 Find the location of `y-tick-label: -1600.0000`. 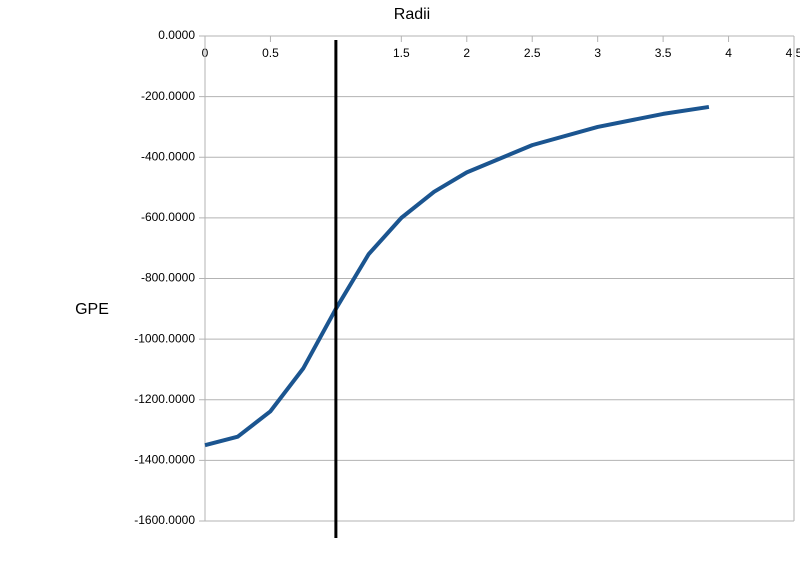

y-tick-label: -1600.0000 is located at coordinates (164, 520).